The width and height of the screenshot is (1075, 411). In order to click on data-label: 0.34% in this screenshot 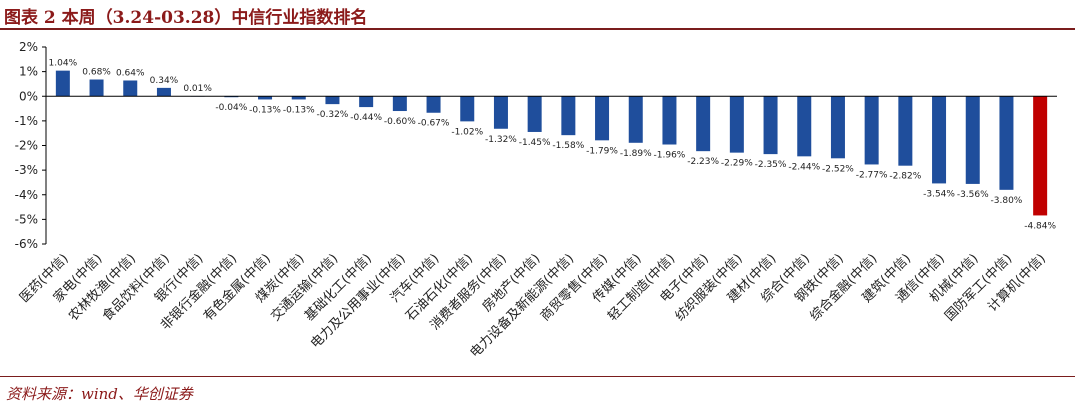, I will do `click(164, 81)`.